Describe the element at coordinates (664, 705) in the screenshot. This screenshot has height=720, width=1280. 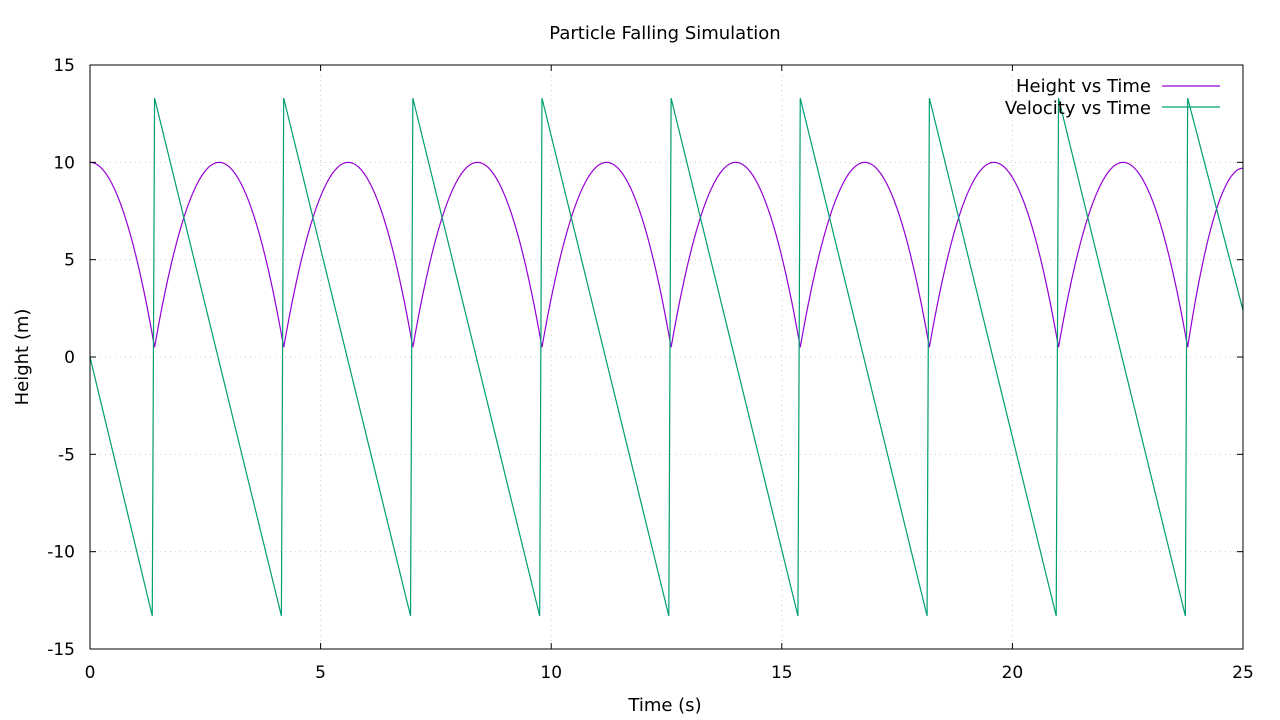
I see `x-axis-label: Time (s)` at that location.